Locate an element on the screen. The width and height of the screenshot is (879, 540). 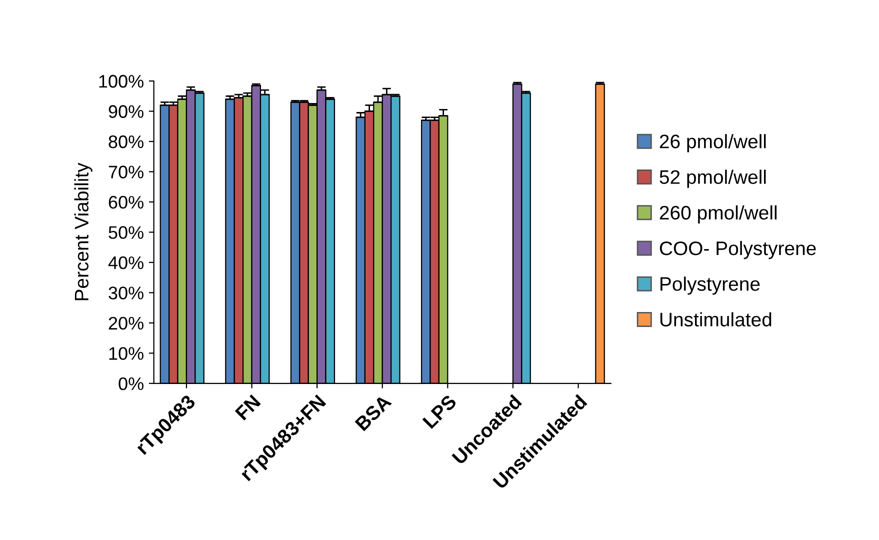
legend-label: 260 pmol/well is located at coordinates (718, 214).